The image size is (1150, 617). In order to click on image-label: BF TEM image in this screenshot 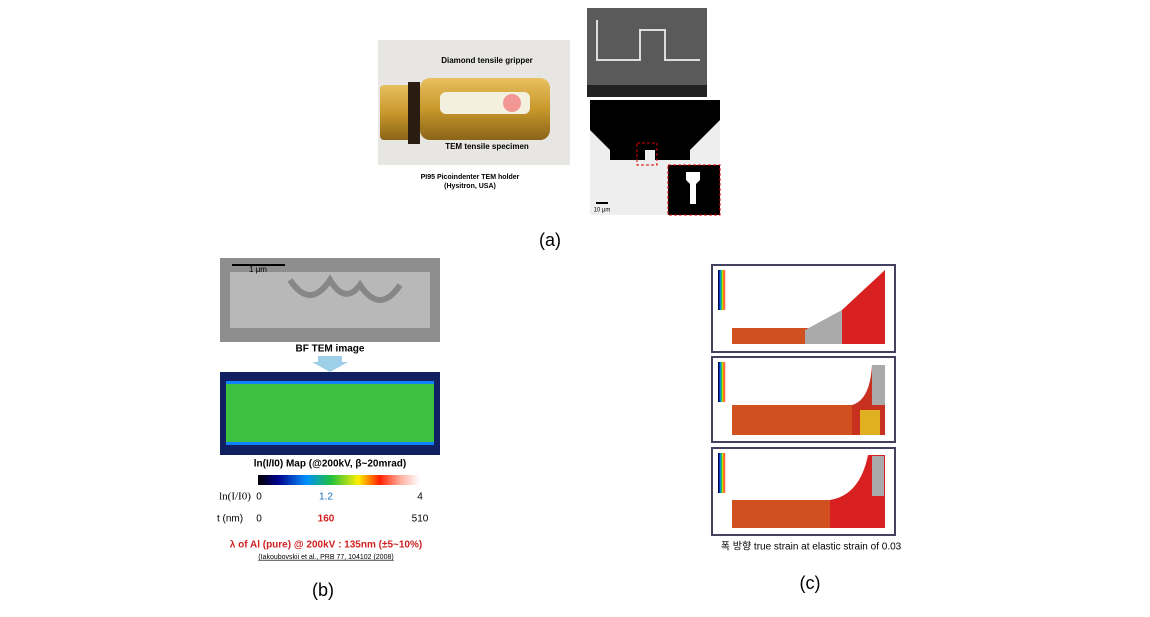, I will do `click(330, 349)`.